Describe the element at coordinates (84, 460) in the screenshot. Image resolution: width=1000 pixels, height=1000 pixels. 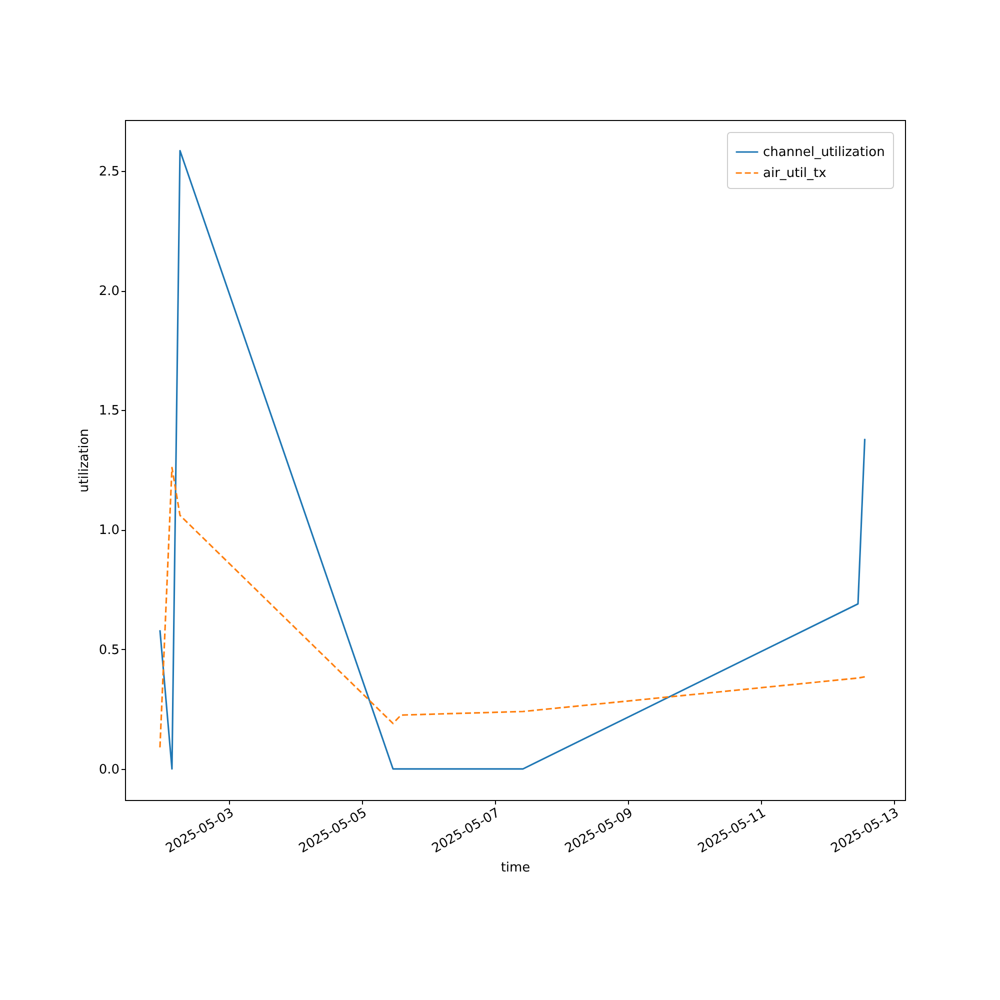
I see `y-axis-title: utilization` at that location.